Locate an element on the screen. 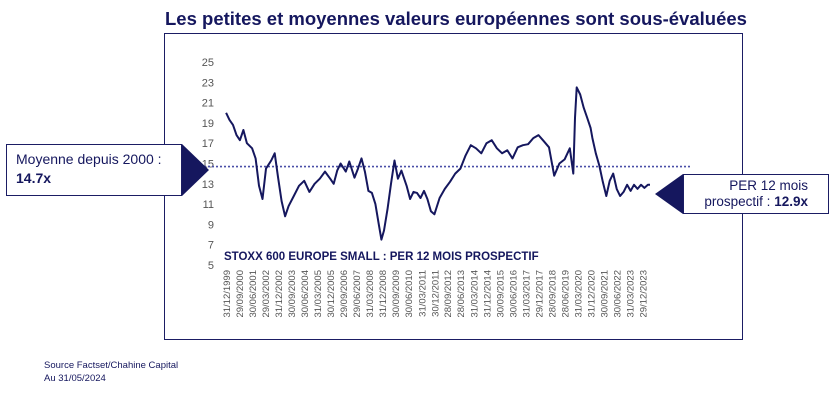 Image resolution: width=836 pixels, height=402 pixels. x-tick-label: 30/09/2015 is located at coordinates (500, 294).